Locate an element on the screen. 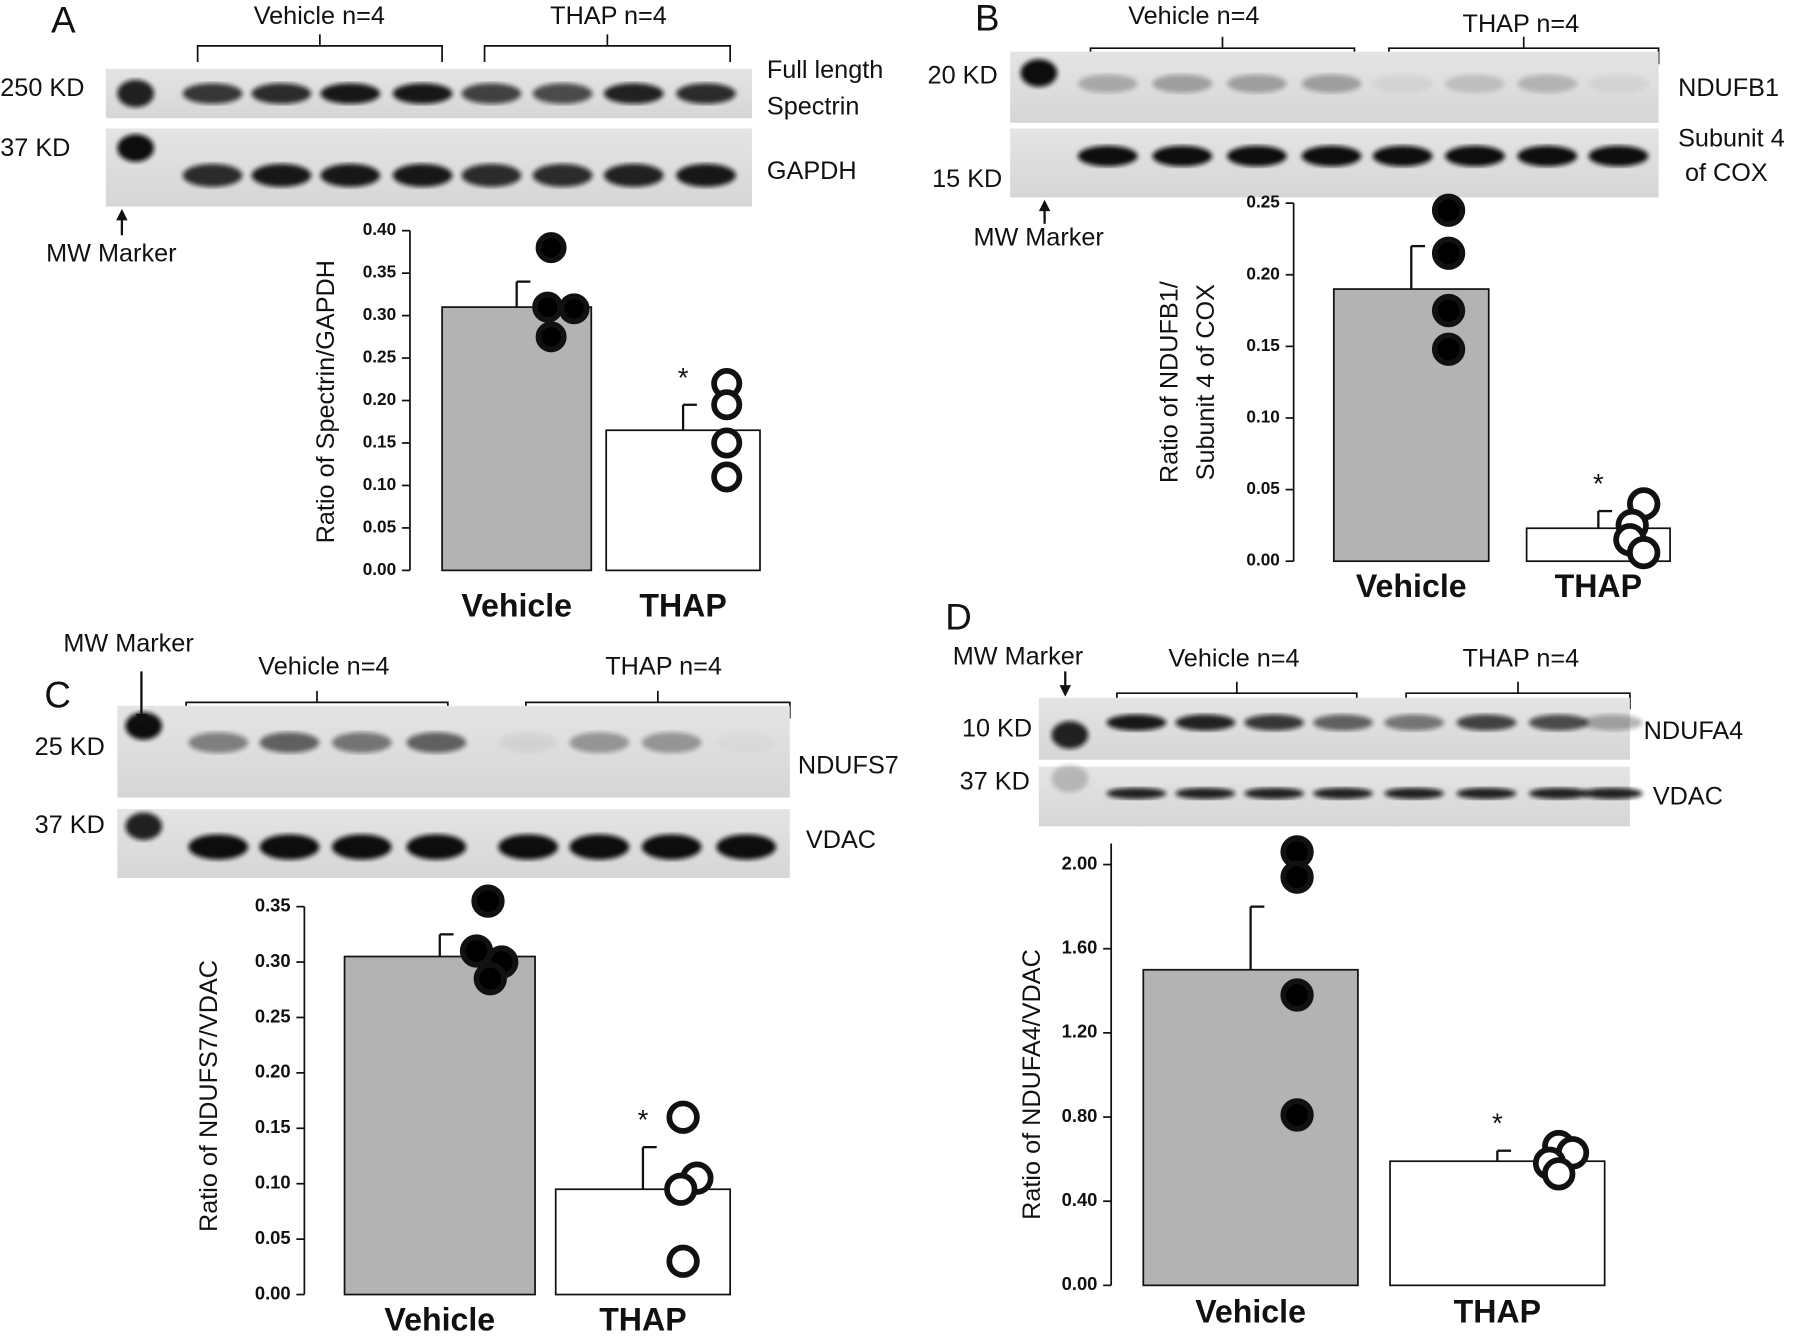 This screenshot has height=1337, width=1800. y-axis-label: Ratio of NDUFB1/ is located at coordinates (1170, 381).